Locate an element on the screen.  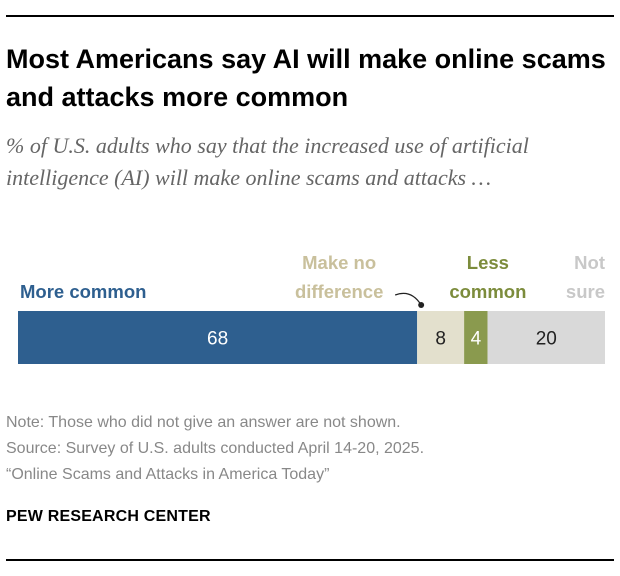
category-label-make-no-difference: Make no difference is located at coordinates (339, 277).